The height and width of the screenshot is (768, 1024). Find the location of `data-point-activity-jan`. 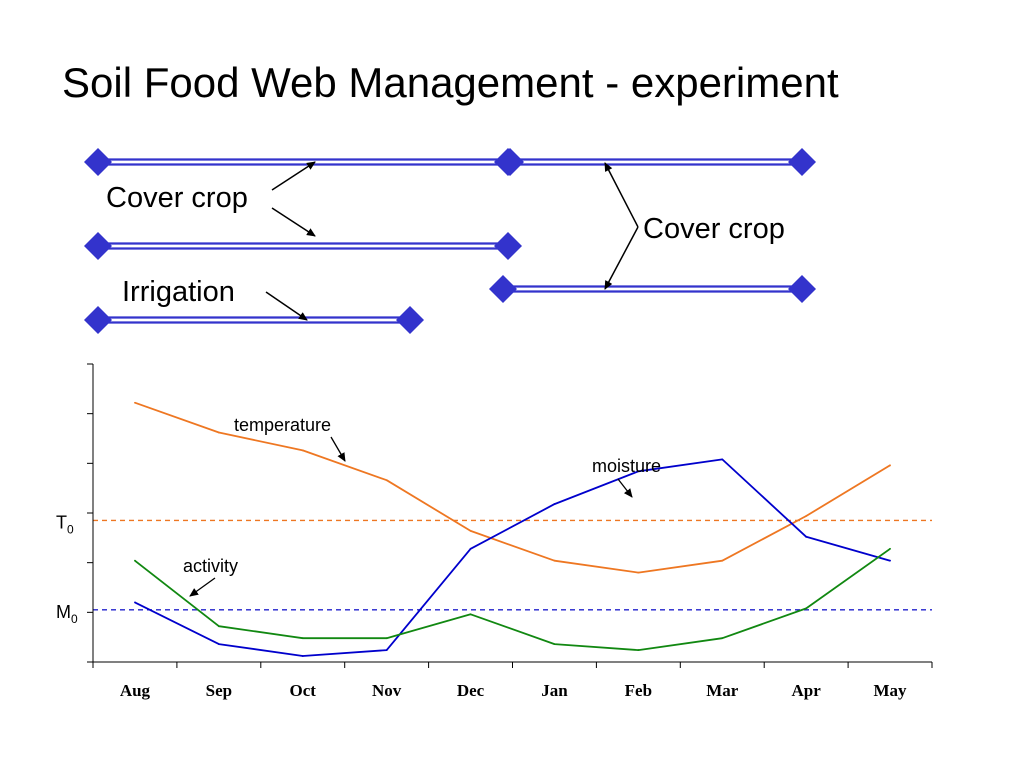

data-point-activity-jan is located at coordinates (554, 644).